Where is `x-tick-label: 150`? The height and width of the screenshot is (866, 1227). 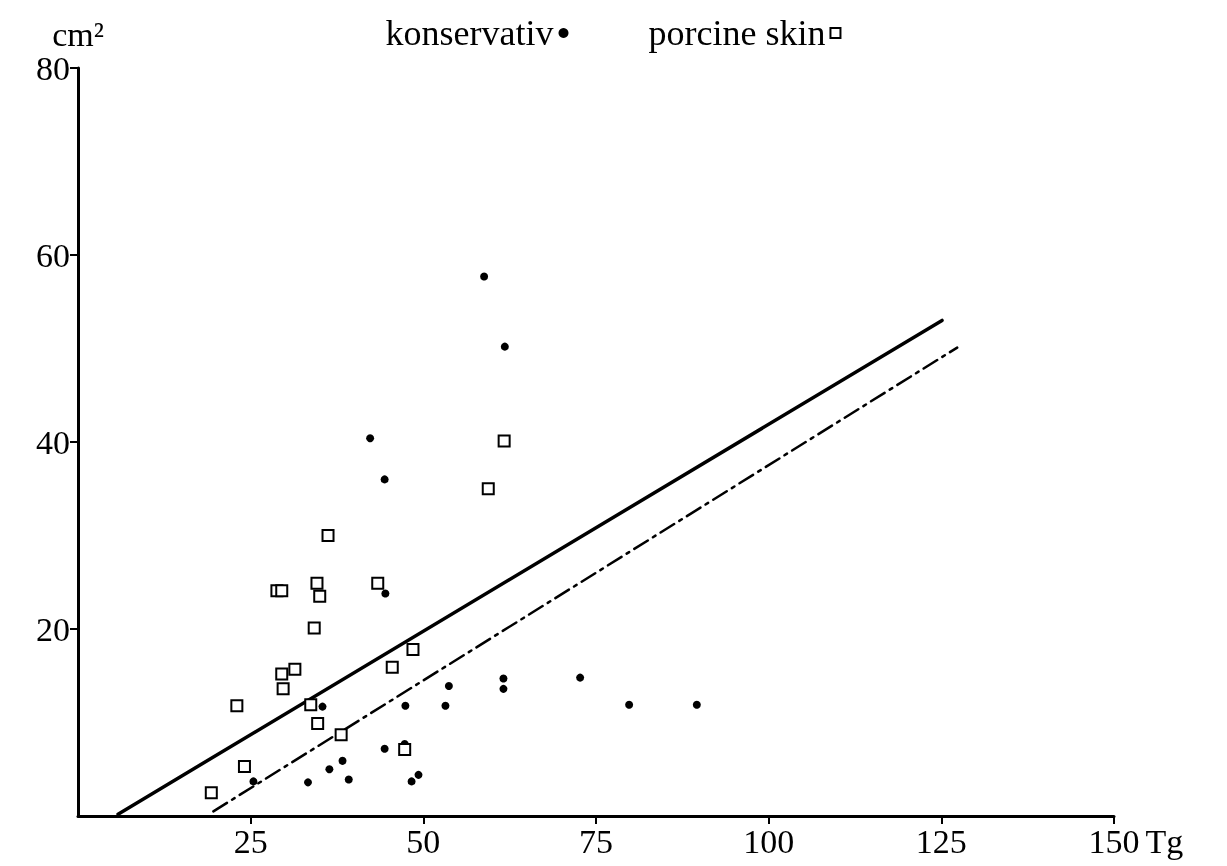 x-tick-label: 150 is located at coordinates (1114, 841).